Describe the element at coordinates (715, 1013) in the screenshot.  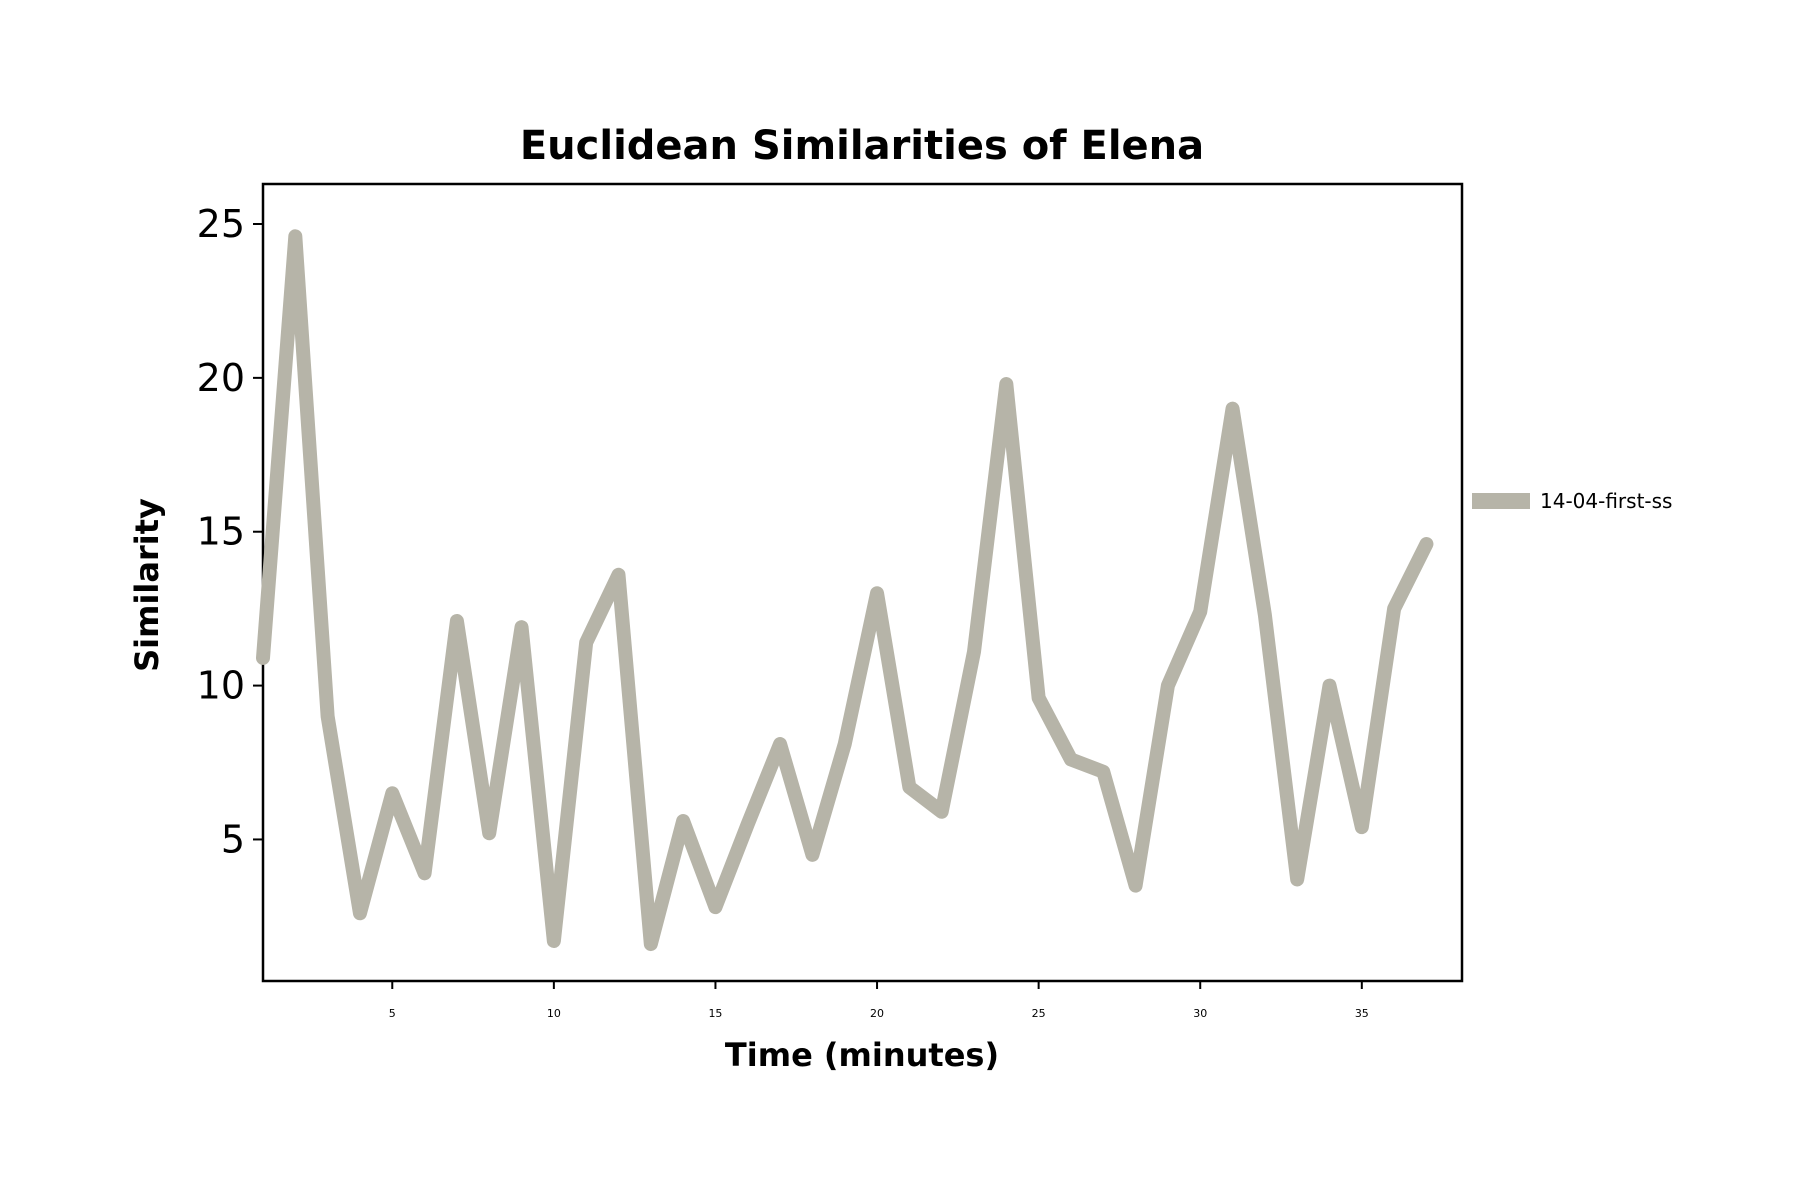
I see `x-tick-label: 15` at that location.